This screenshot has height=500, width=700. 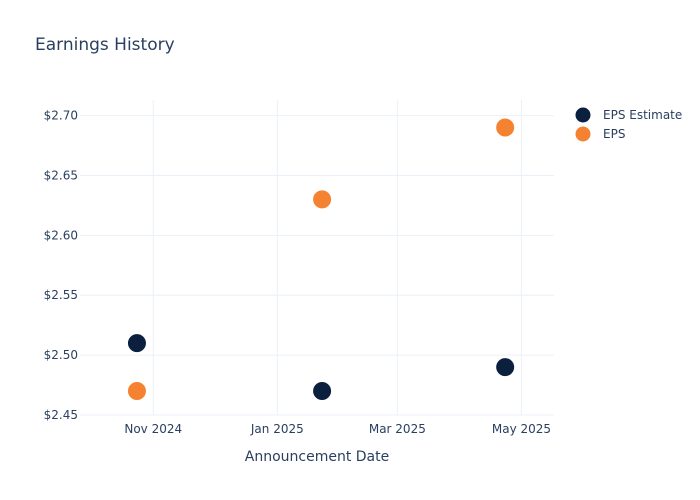 What do you see at coordinates (337, 429) in the screenshot?
I see `x-axis: Nov 2024 Jan 2025 Mar 2025 May 2025` at bounding box center [337, 429].